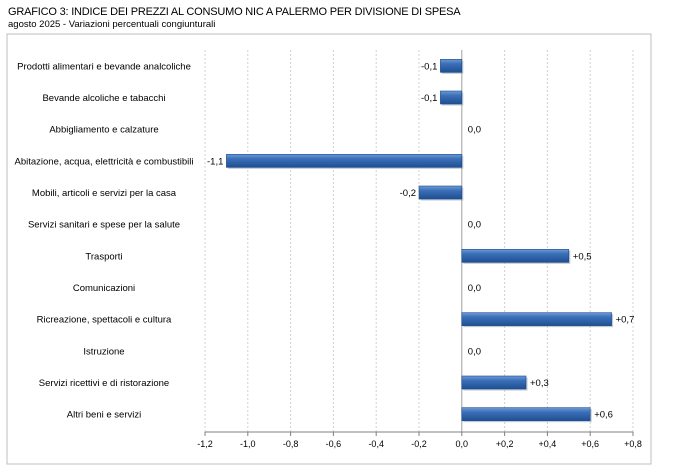 Image resolution: width=692 pixels, height=470 pixels. Describe the element at coordinates (505, 444) in the screenshot. I see `x-tick-label: +0,2` at that location.